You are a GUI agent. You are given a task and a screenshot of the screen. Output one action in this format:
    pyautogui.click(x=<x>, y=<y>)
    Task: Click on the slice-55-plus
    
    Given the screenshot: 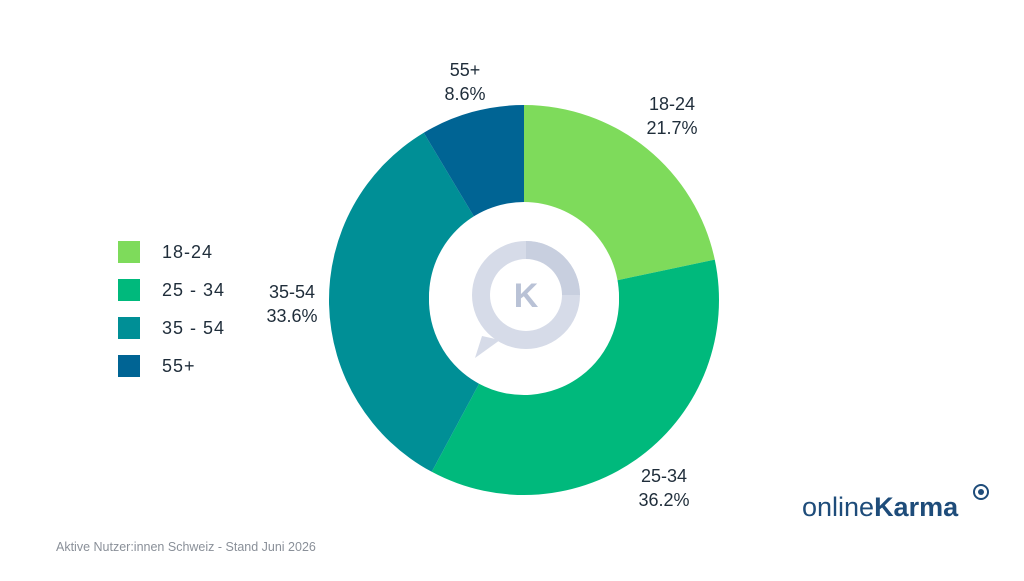 What is the action you would take?
    pyautogui.click(x=473, y=162)
    